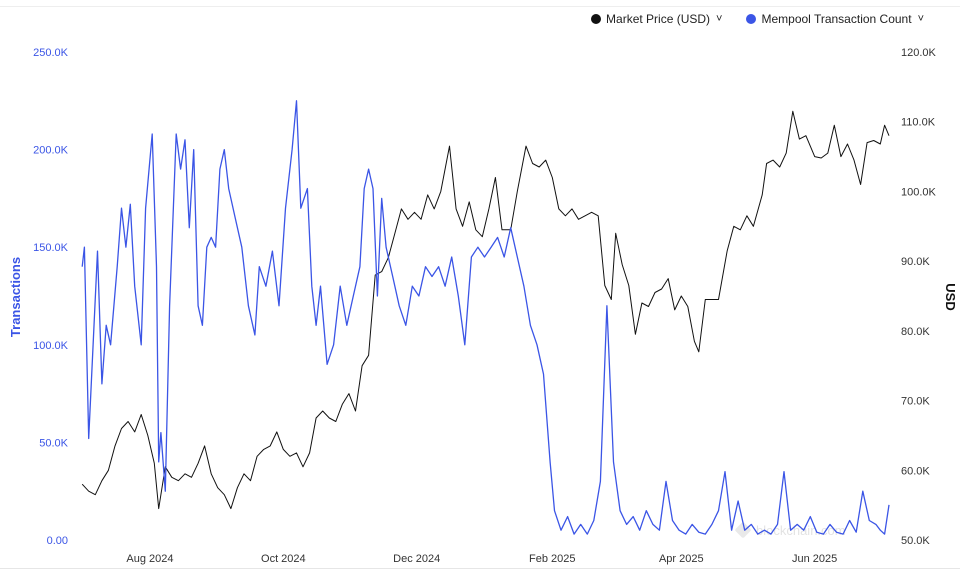  Describe the element at coordinates (751, 19) in the screenshot. I see `legend-dot-mempool-count` at that location.